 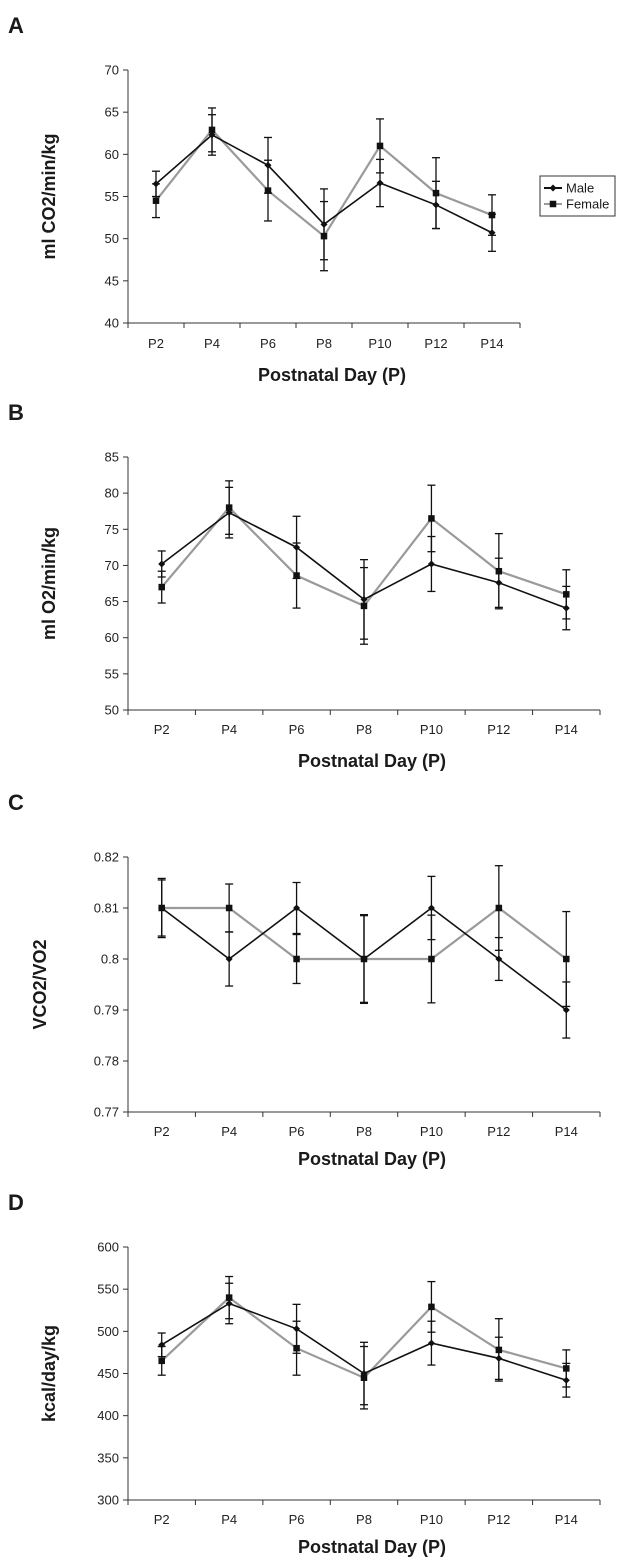 I want to click on legend-box, so click(x=577, y=196).